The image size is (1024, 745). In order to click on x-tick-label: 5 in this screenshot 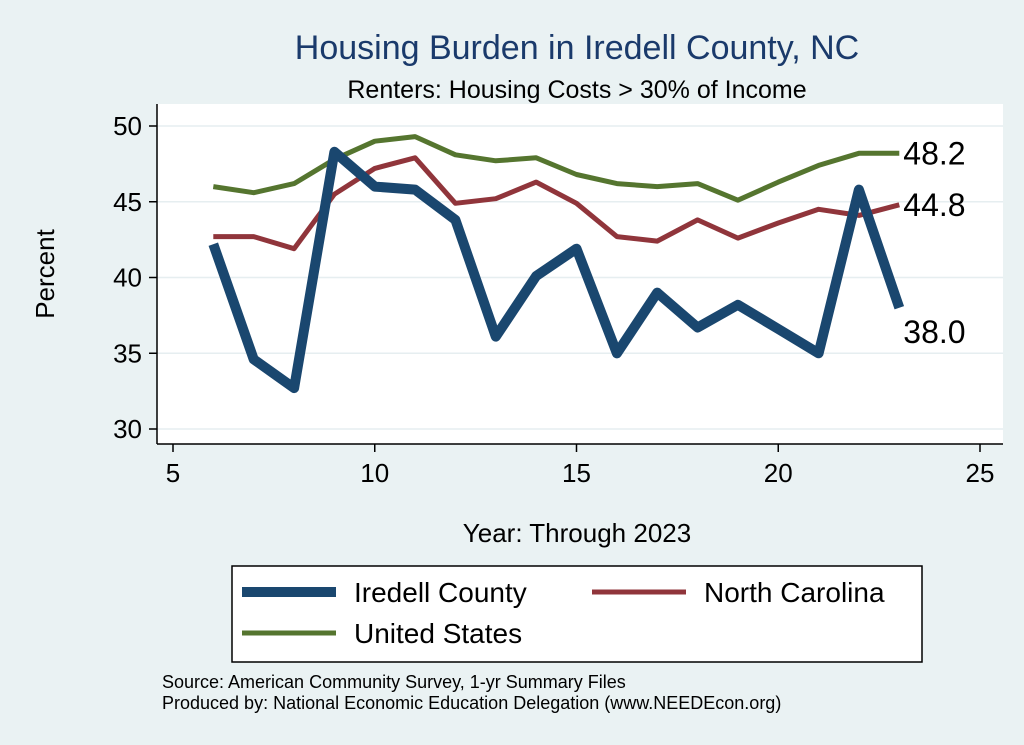, I will do `click(173, 473)`.